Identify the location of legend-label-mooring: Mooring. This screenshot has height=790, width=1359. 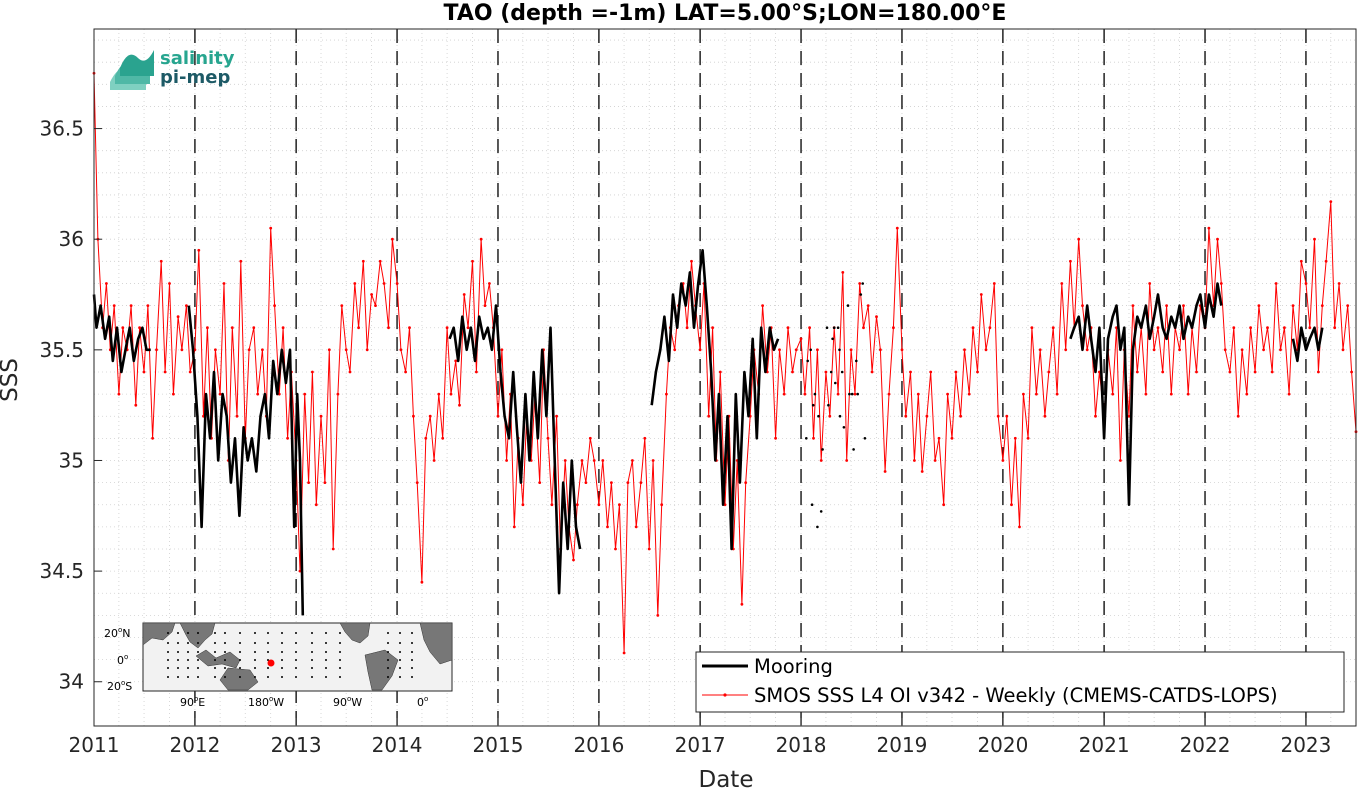
(793, 666).